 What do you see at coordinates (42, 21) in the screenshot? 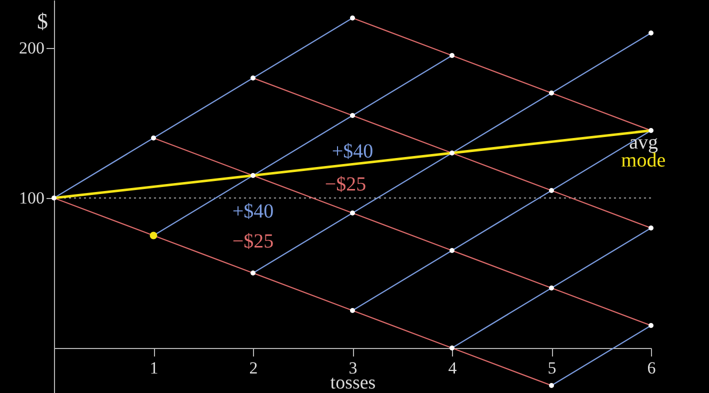
I see `y-axis-title: $` at bounding box center [42, 21].